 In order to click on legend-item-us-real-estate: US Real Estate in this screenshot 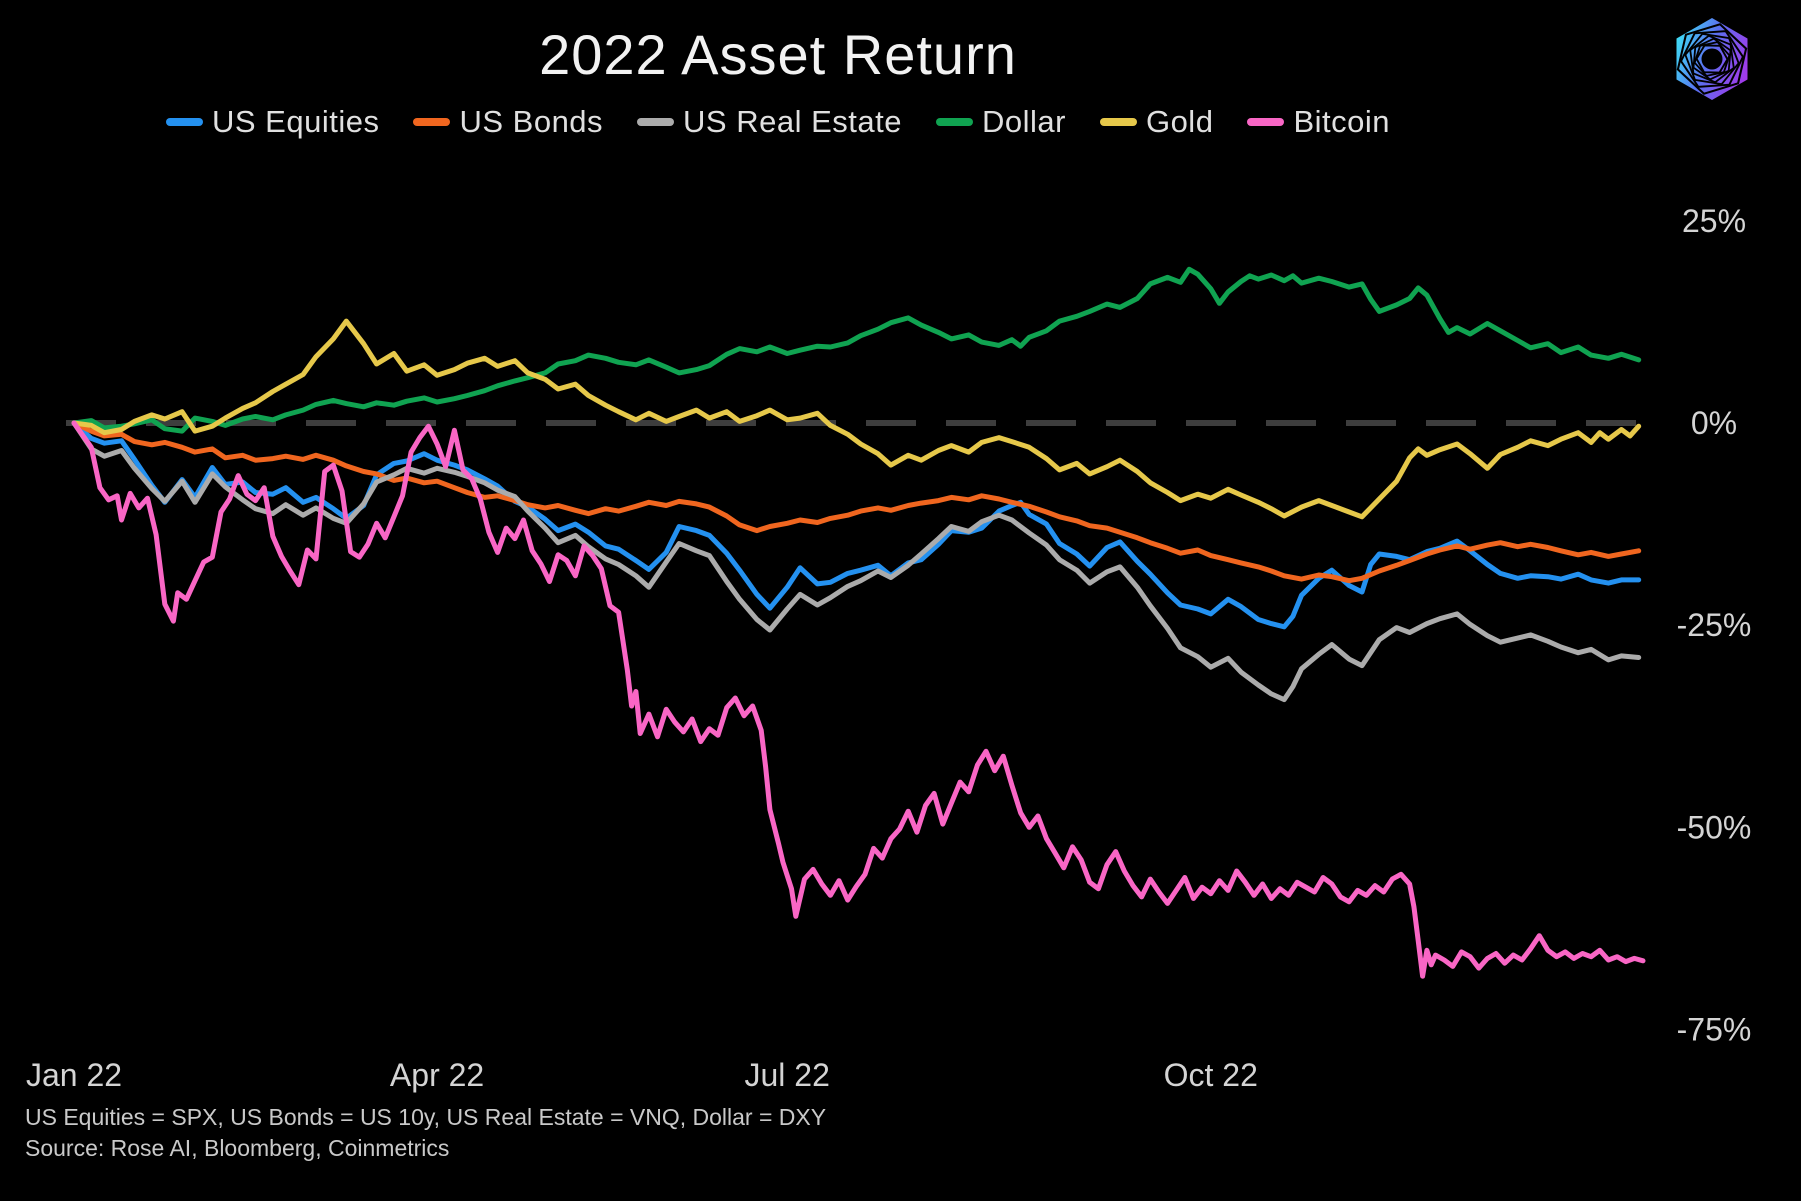, I will do `click(769, 122)`.